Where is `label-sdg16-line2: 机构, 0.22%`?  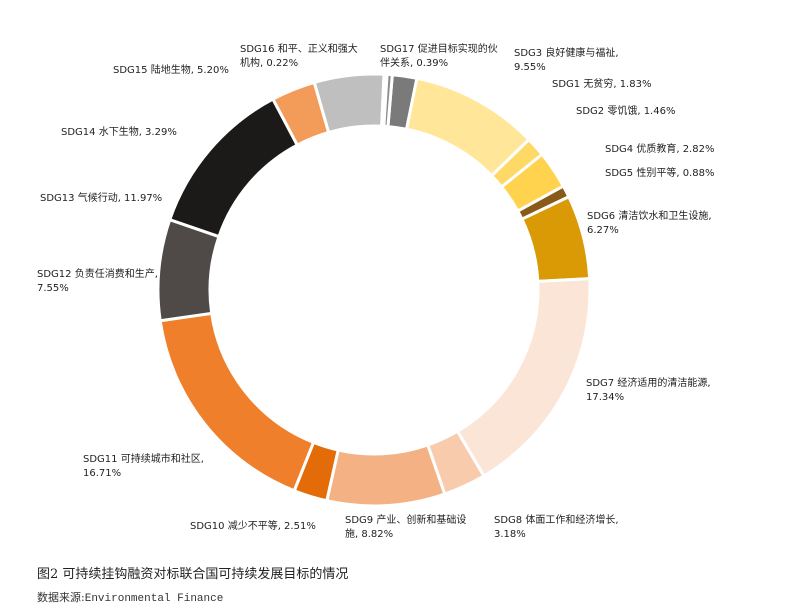
label-sdg16-line2: 机构, 0.22% is located at coordinates (269, 63).